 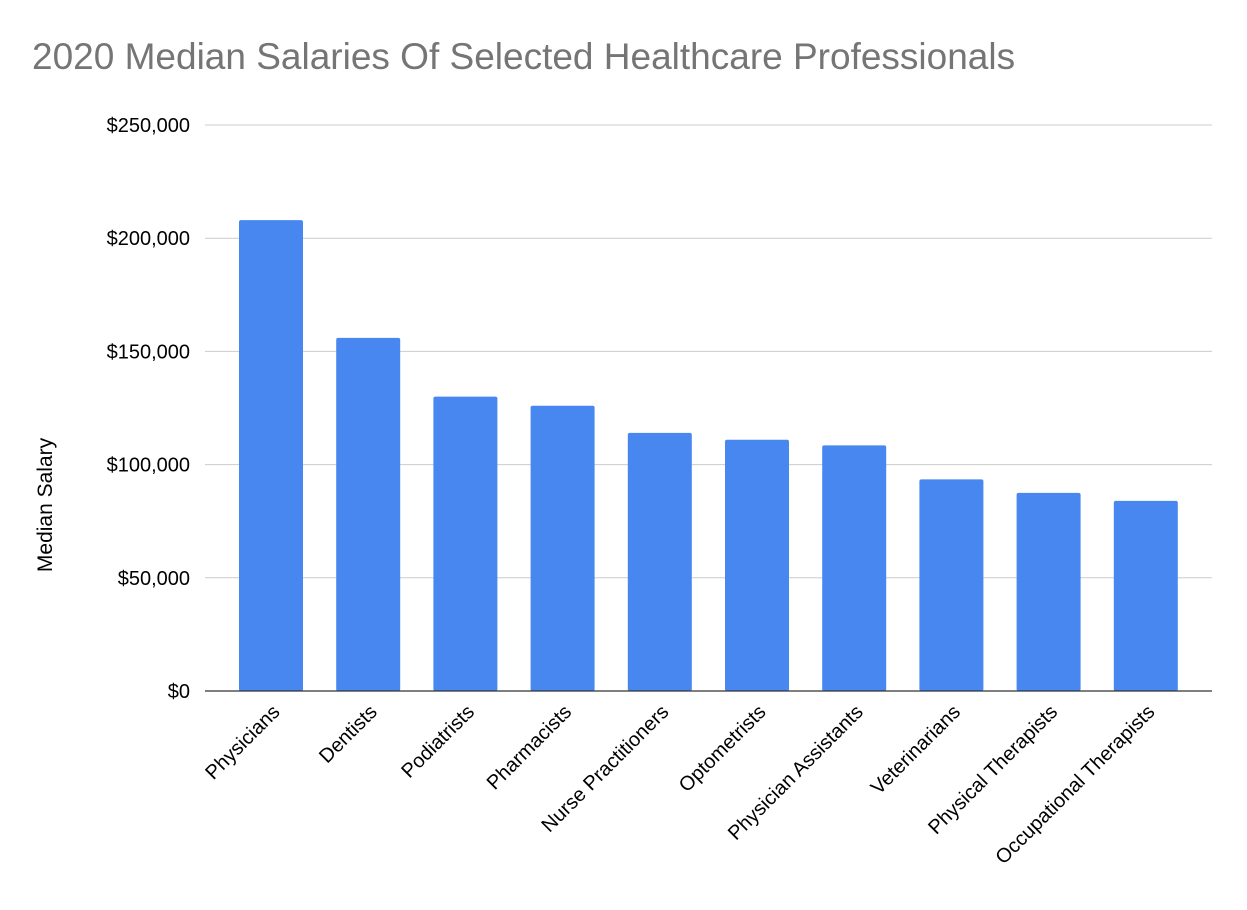 I want to click on x-tick-label: Podiatrists, so click(x=438, y=742).